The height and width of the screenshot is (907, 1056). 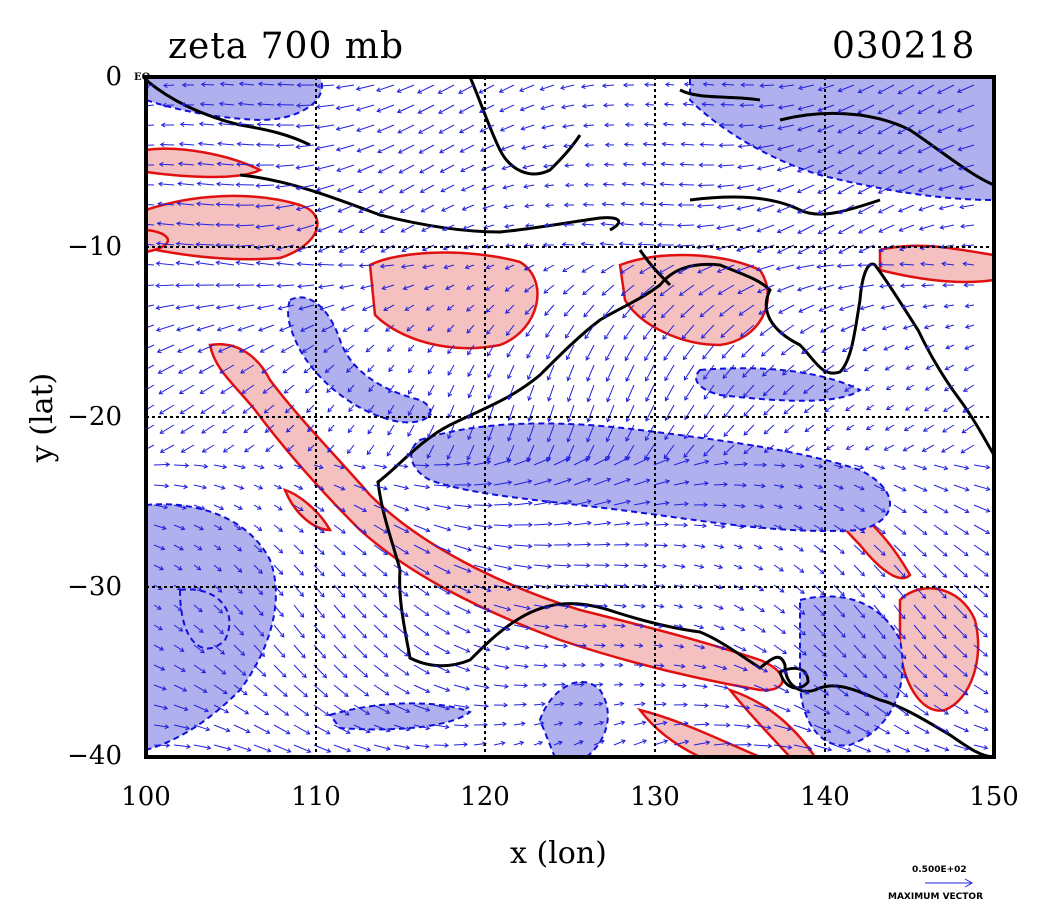 What do you see at coordinates (94, 587) in the screenshot?
I see `y-tick-minus30: −30` at bounding box center [94, 587].